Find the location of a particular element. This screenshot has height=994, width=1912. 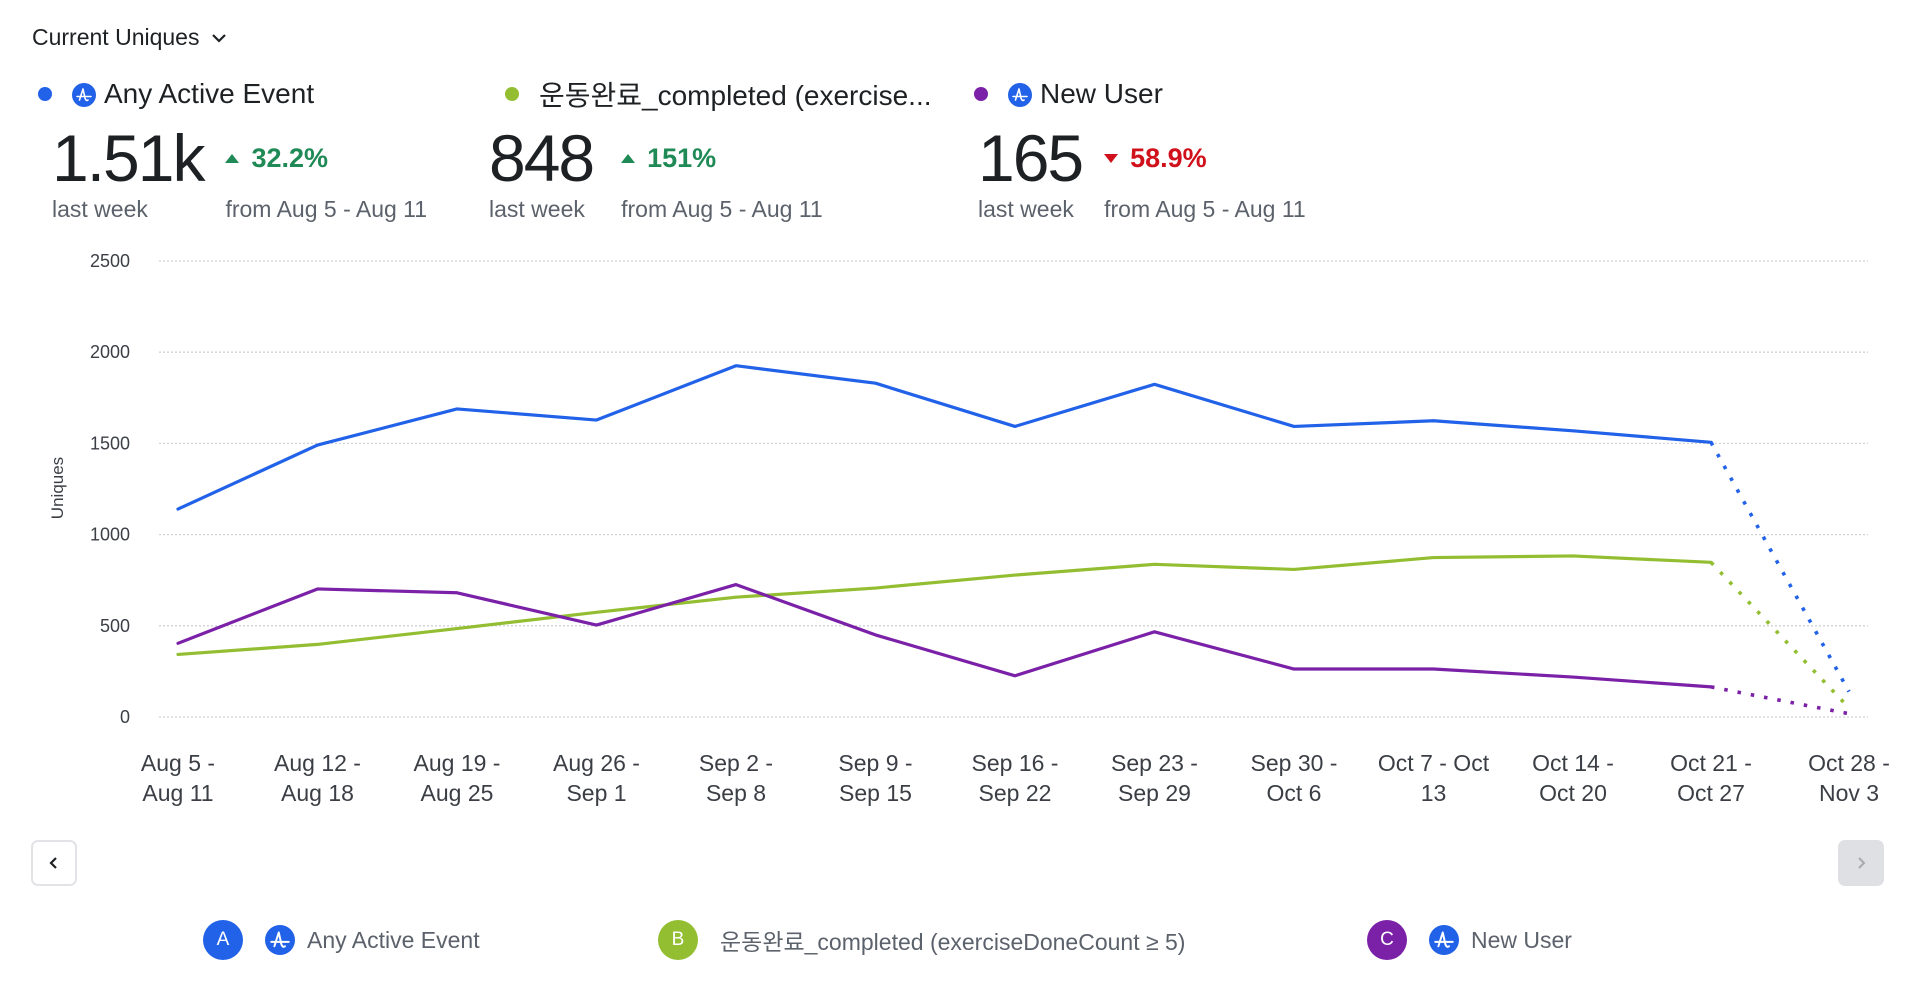

series-letter-badge: C is located at coordinates (1387, 940).